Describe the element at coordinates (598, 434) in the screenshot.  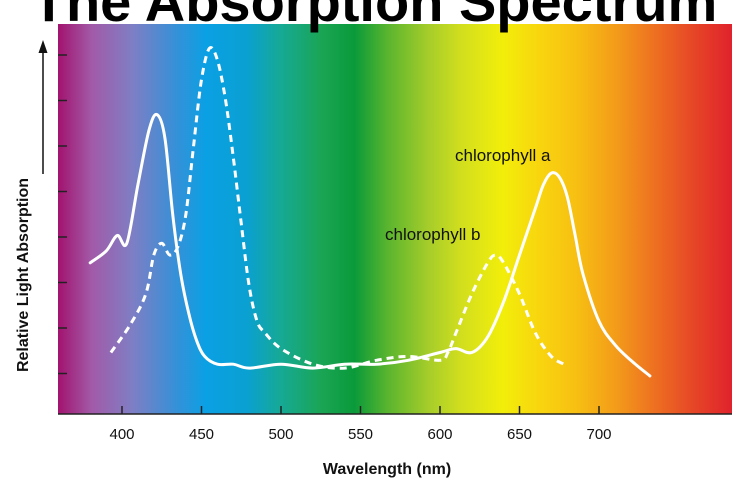
I see `x-tick-label: 700` at that location.